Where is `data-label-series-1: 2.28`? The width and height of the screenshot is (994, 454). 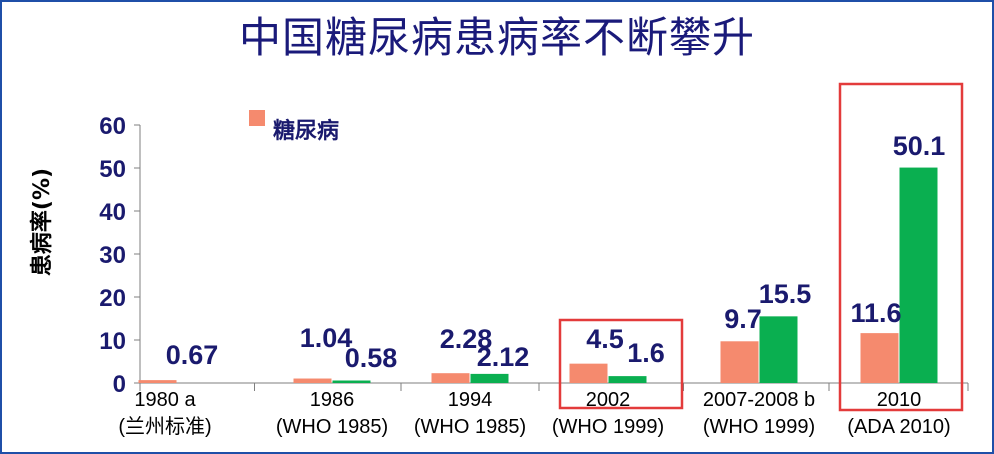
data-label-series-1: 2.28 is located at coordinates (466, 339).